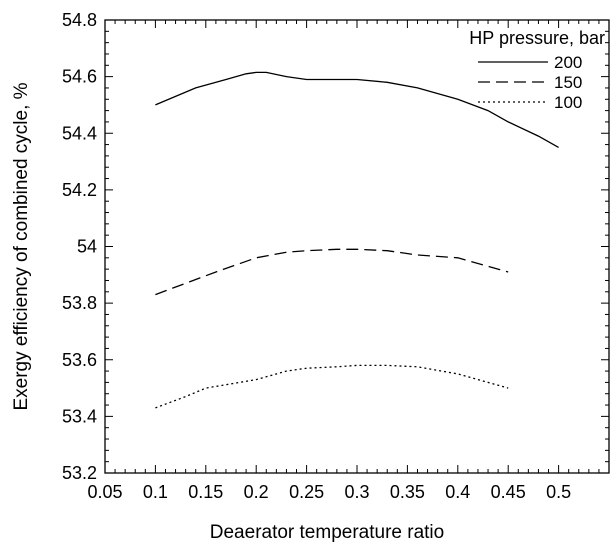 The image size is (614, 550). I want to click on x-tick-label: 0.15, so click(205, 492).